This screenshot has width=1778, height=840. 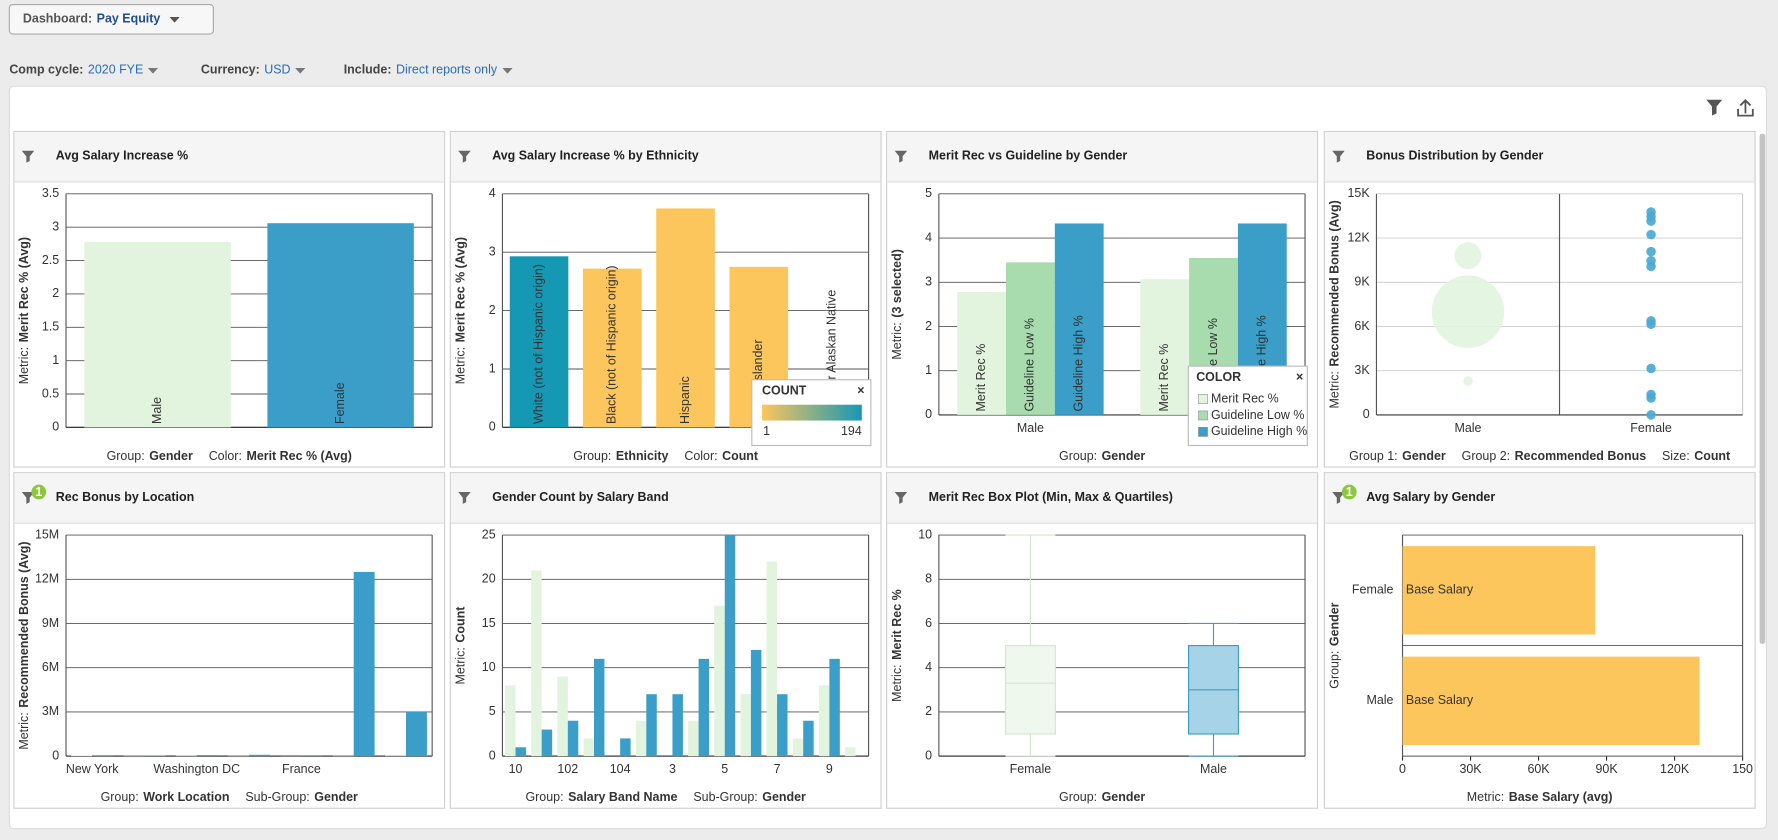 I want to click on footer: Group: Gender Color: Merit Rec % (Avg), so click(x=229, y=456).